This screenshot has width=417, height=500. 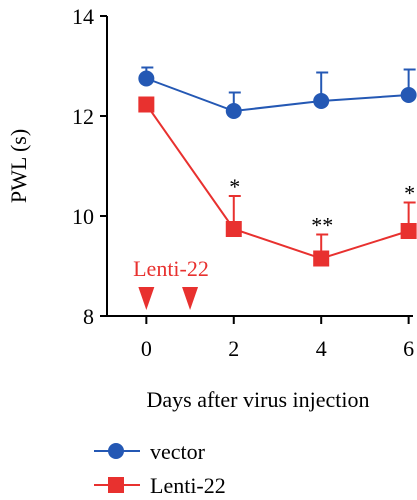 What do you see at coordinates (178, 451) in the screenshot?
I see `legend-label-vector: vector` at bounding box center [178, 451].